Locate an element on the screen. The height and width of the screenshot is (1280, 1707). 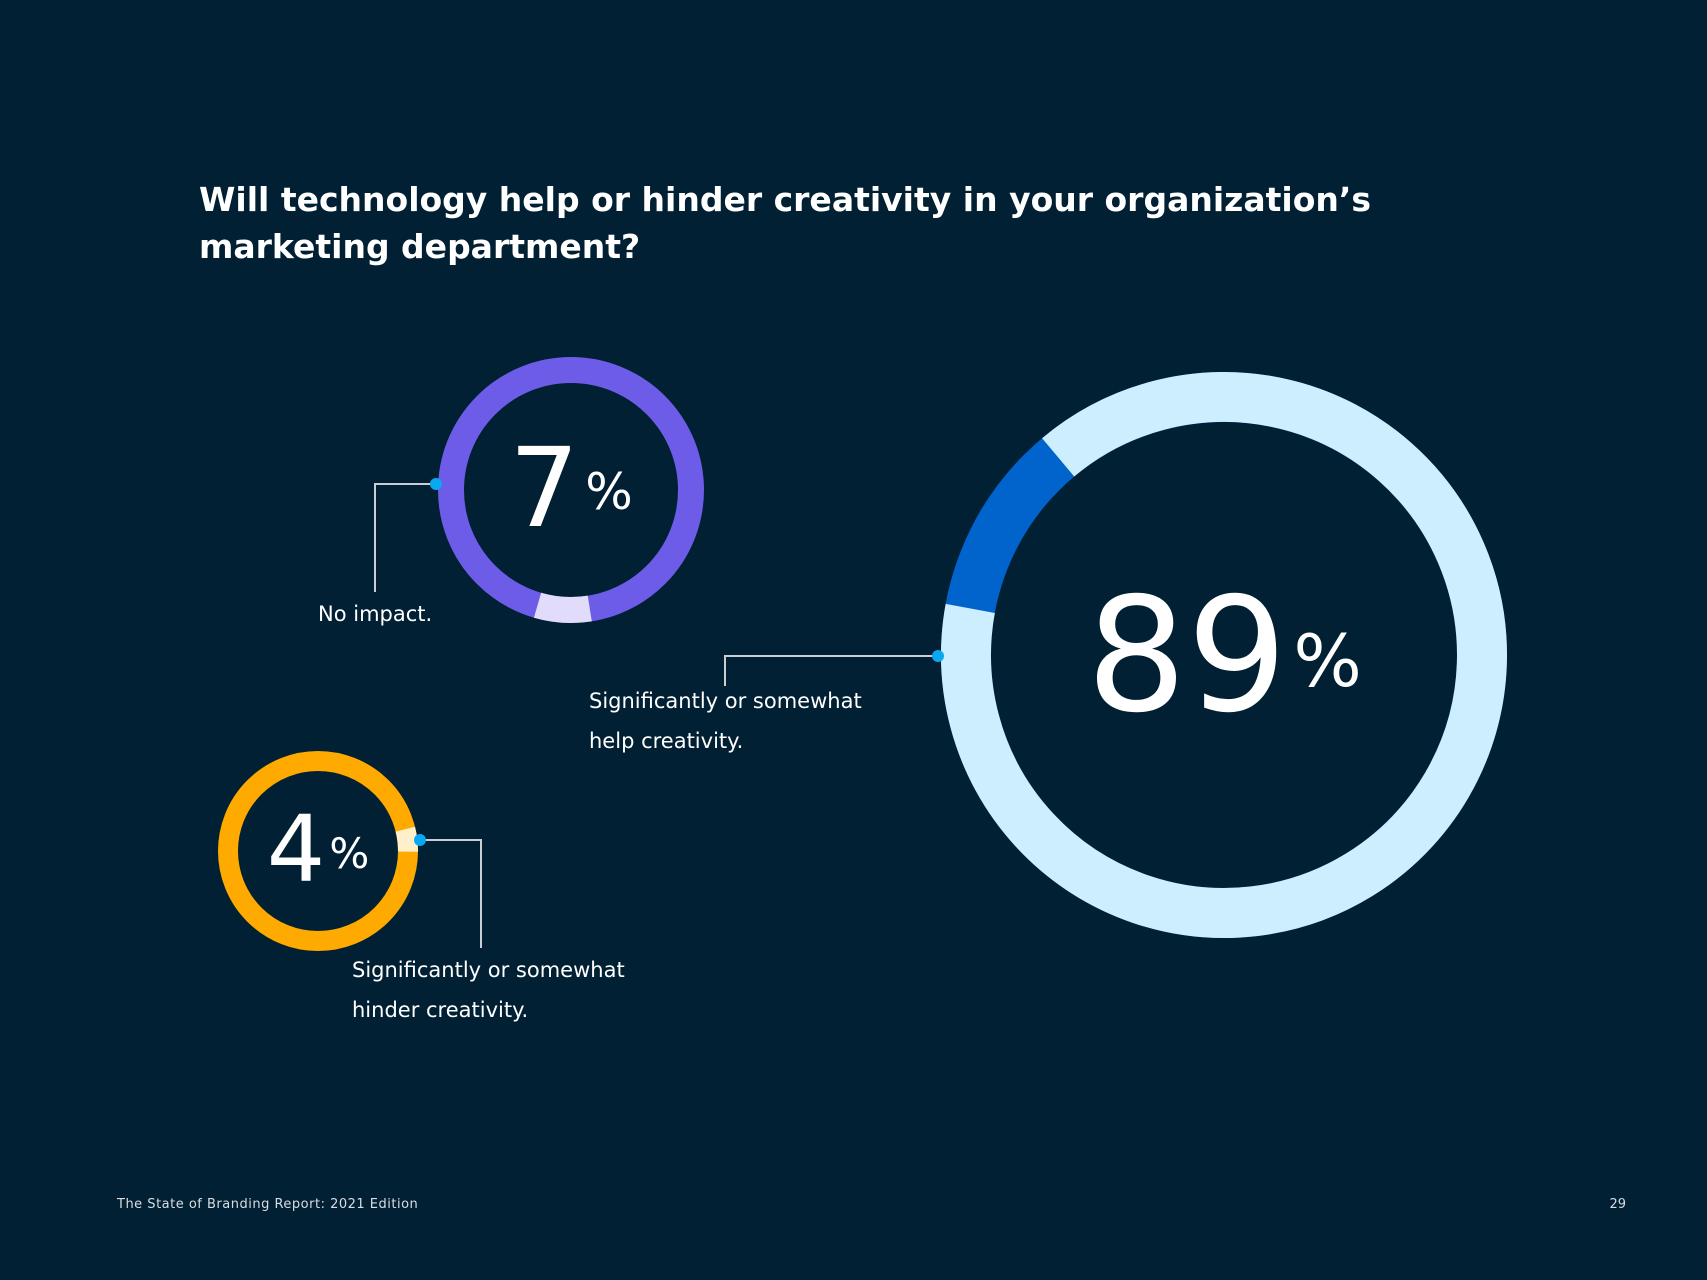
value-number-hinder: 4 is located at coordinates (296, 849).